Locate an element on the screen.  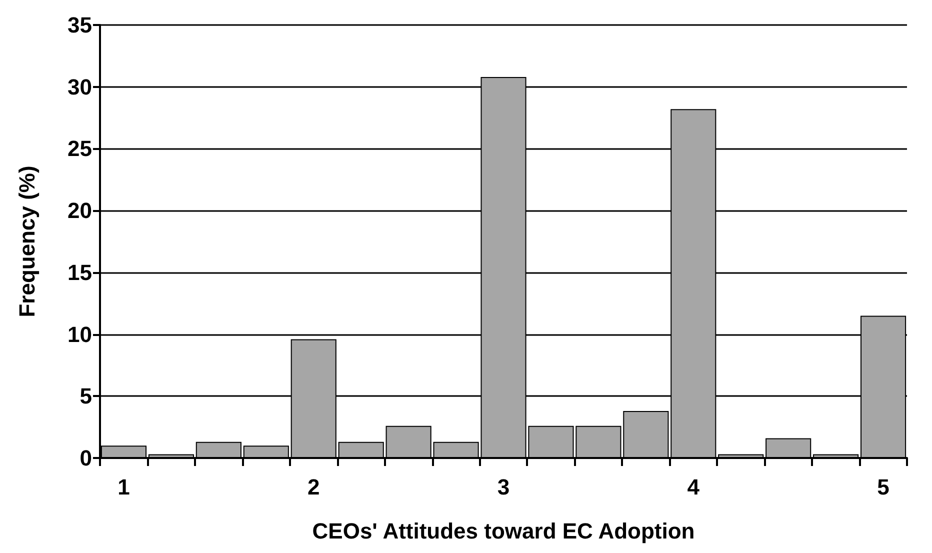
y-tick-label: 30 is located at coordinates (80, 87).